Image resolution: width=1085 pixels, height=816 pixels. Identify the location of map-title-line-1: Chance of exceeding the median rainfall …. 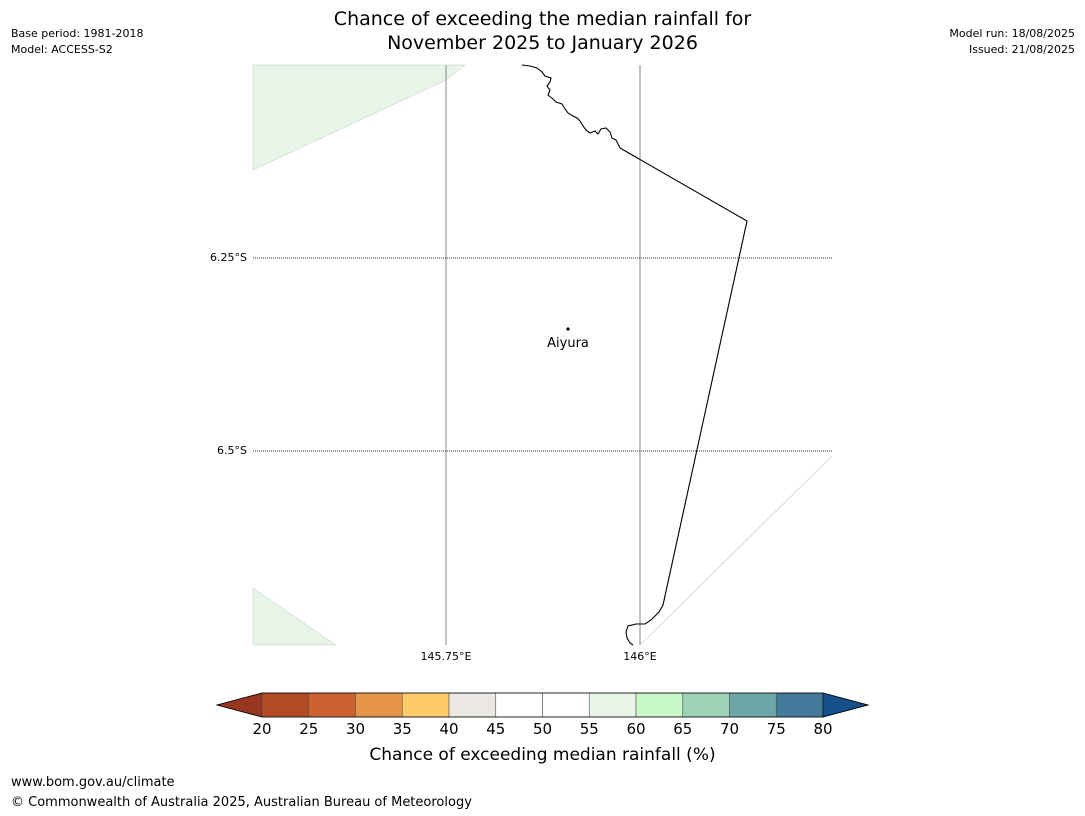
(542, 19).